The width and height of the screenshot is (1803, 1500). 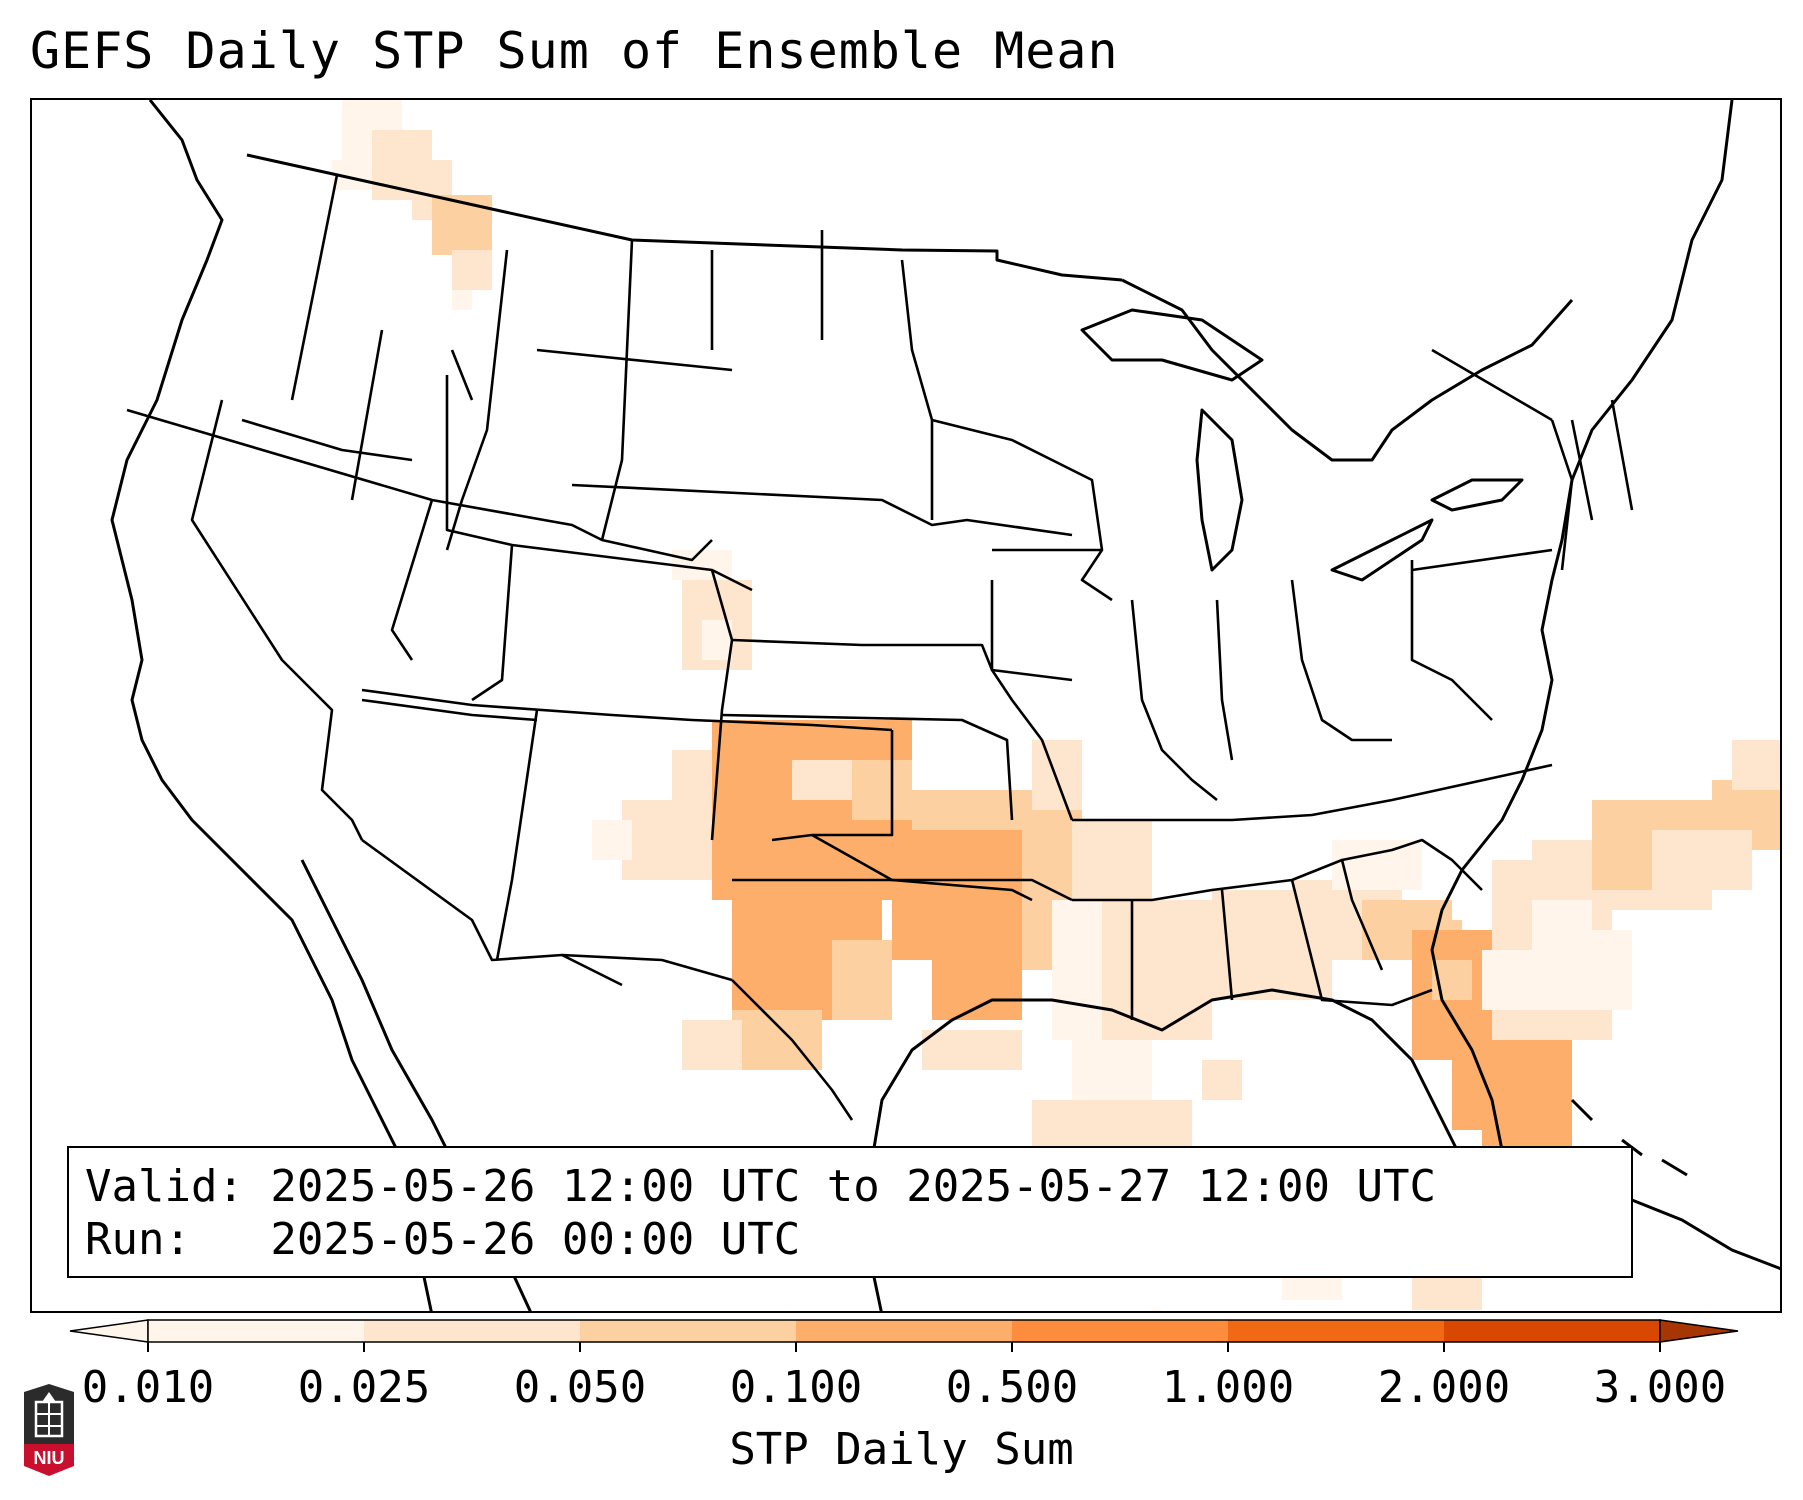 What do you see at coordinates (1172, 345) in the screenshot?
I see `lake-superior` at bounding box center [1172, 345].